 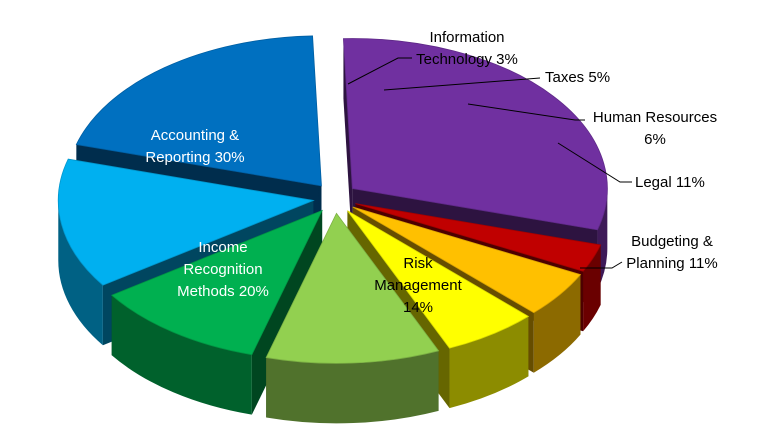 I want to click on slice-label-line-income-recognition-methods-20-1: Recognition, so click(x=222, y=269).